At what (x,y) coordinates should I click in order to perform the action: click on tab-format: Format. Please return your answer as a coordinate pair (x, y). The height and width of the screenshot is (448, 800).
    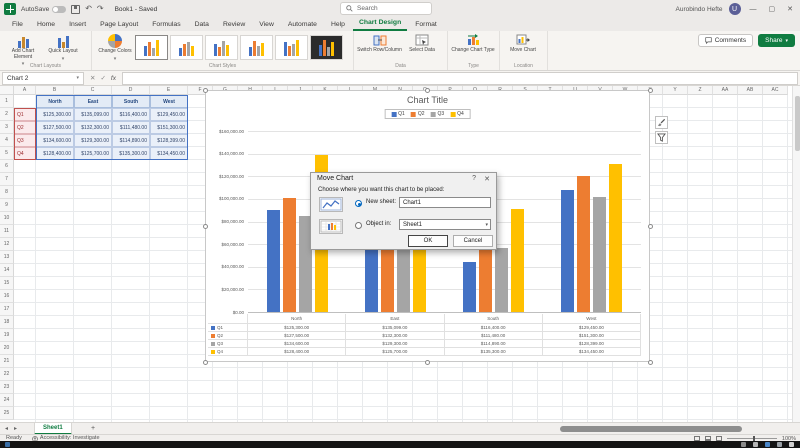
    Looking at the image, I should click on (426, 24).